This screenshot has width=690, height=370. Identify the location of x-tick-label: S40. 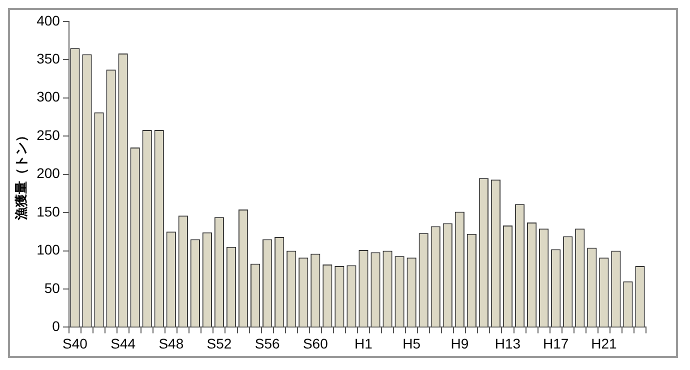
(75, 343).